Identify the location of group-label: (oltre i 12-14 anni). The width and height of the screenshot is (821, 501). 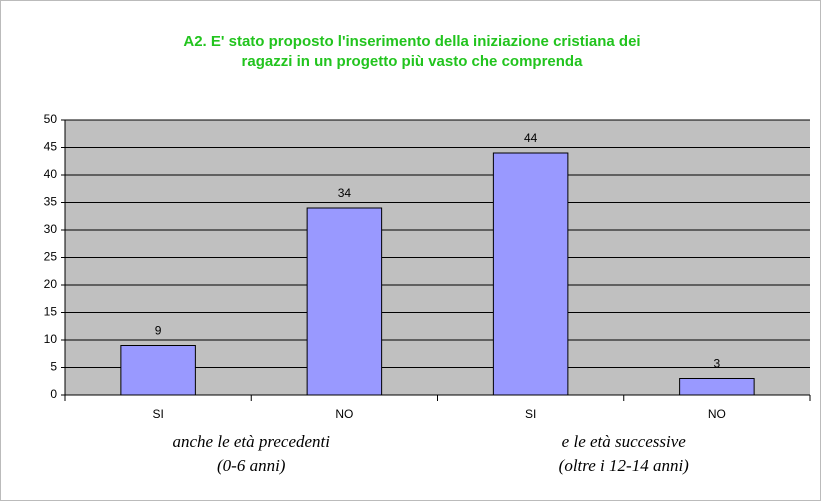
(624, 465).